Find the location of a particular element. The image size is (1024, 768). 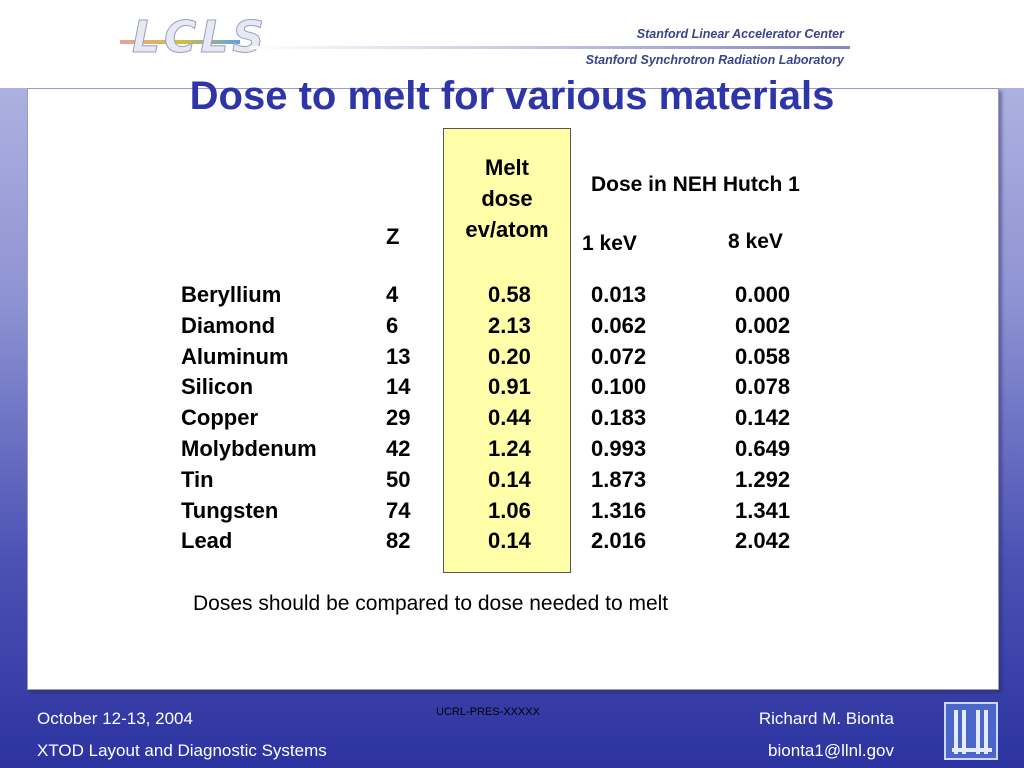

cell-kev8: 0.649 is located at coordinates (763, 448).